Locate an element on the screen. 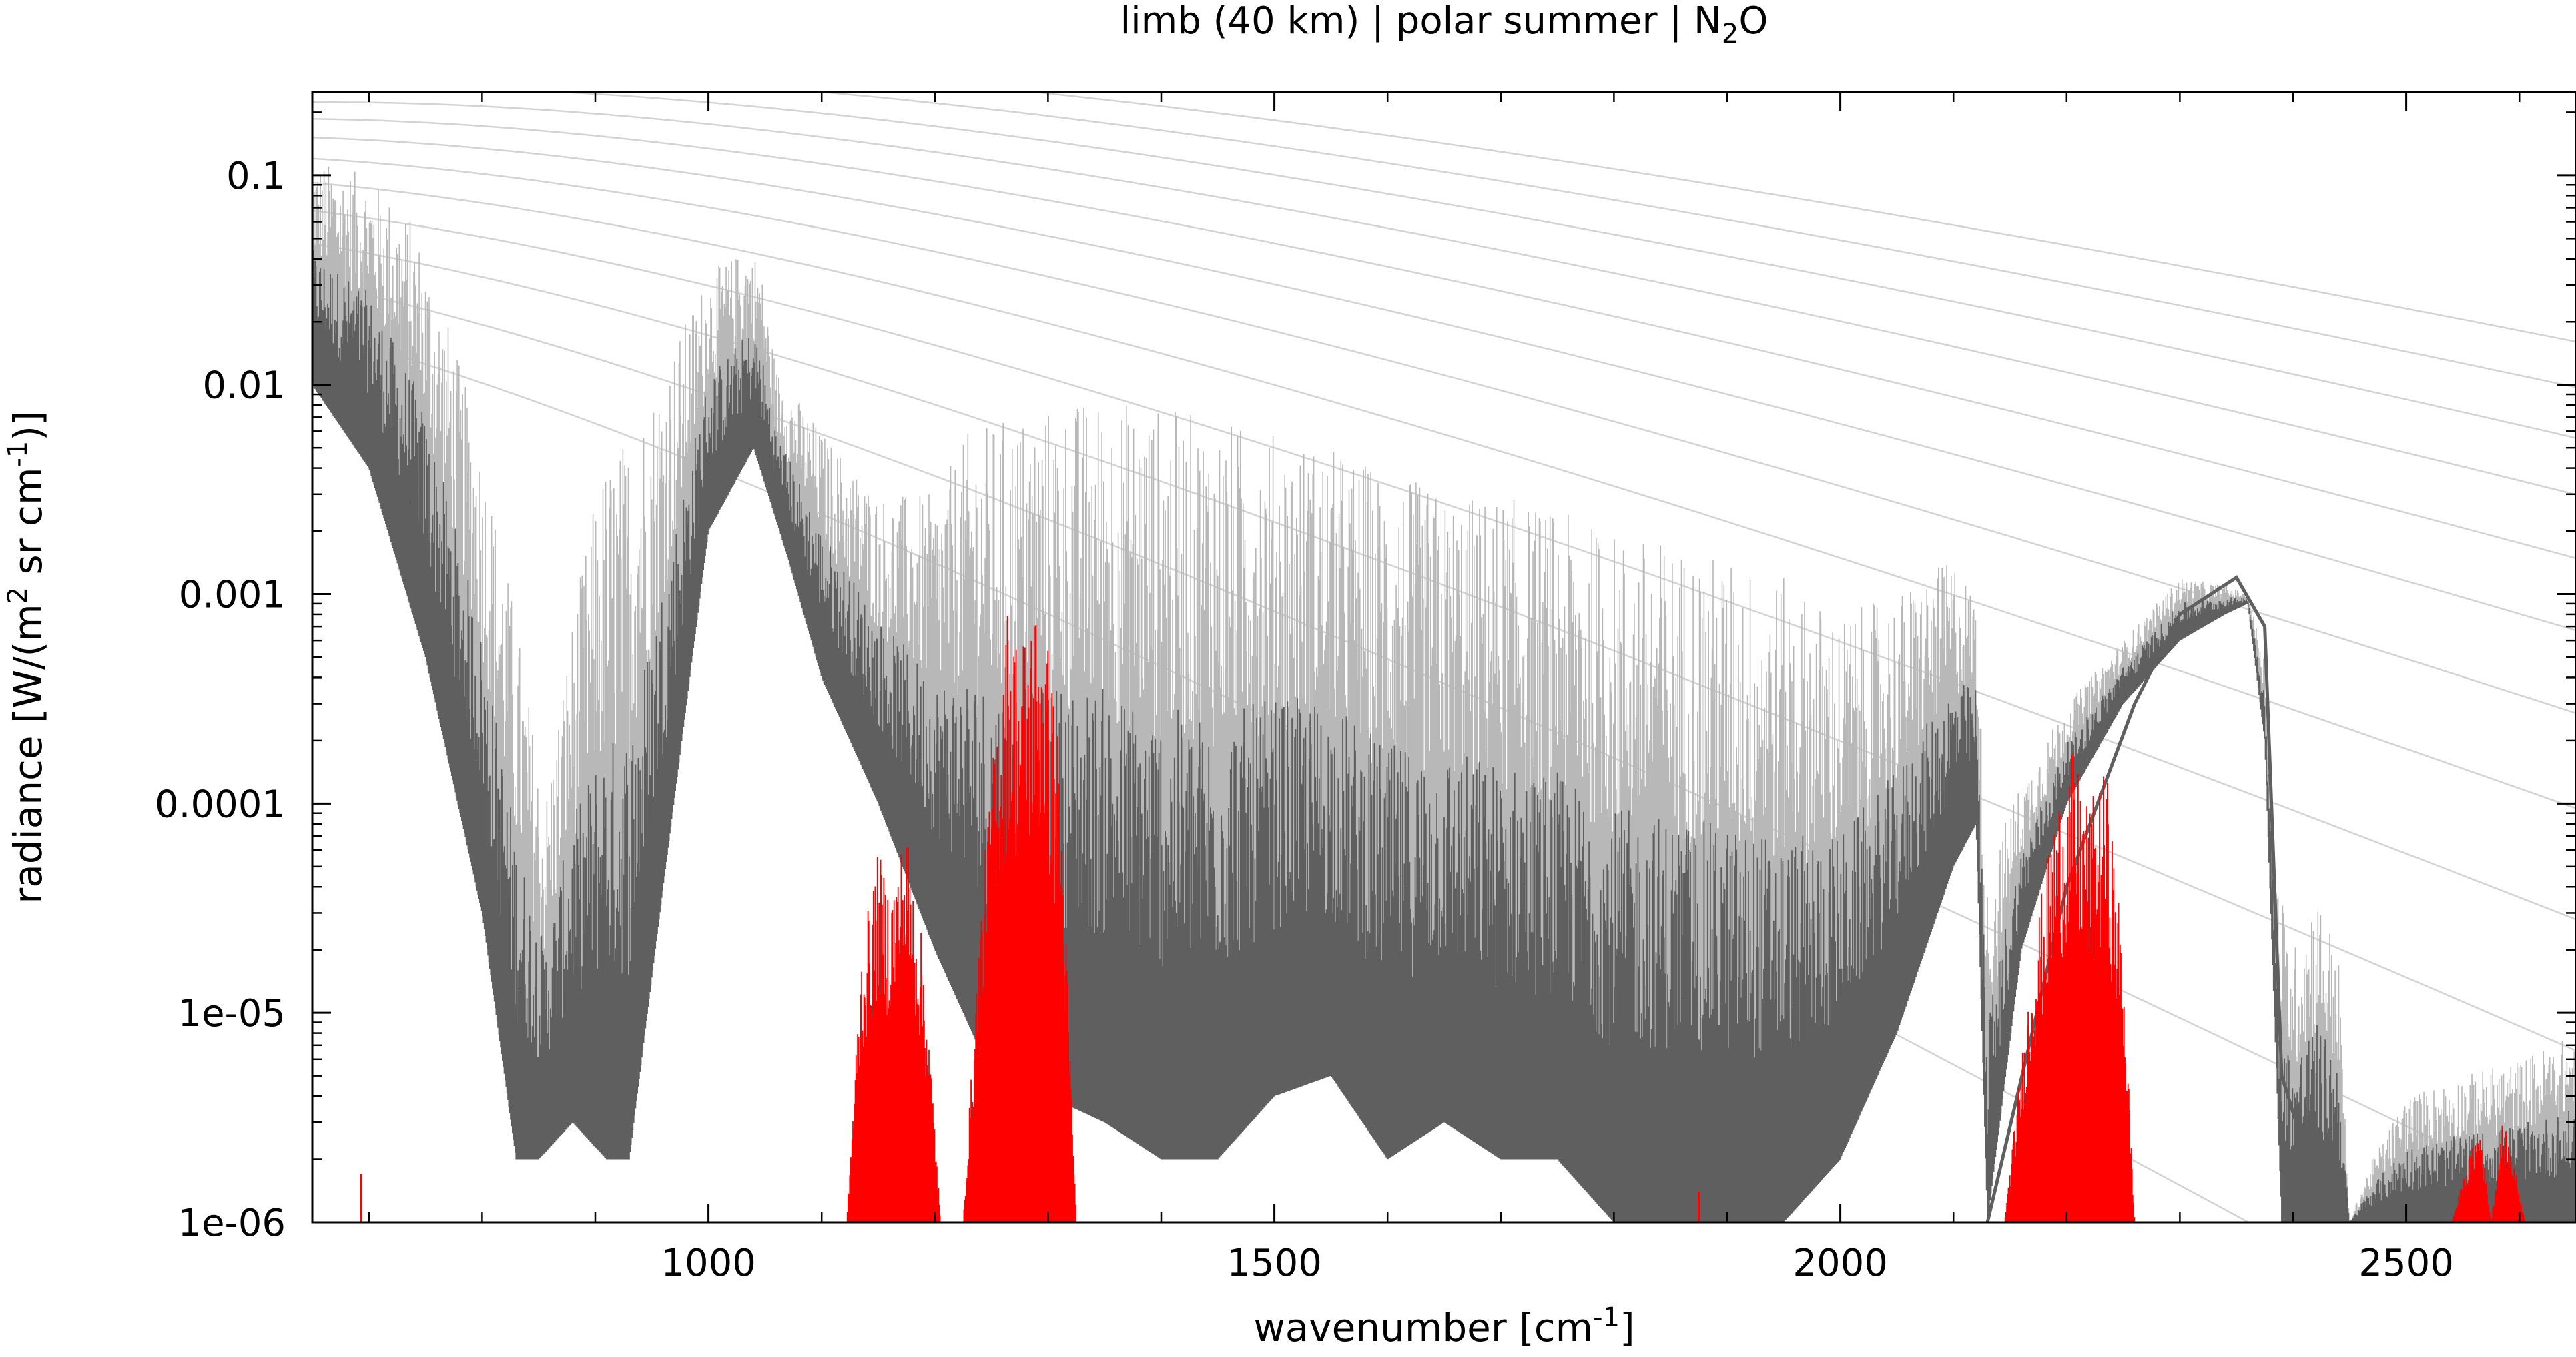  y-tick-label: 0.001 is located at coordinates (232, 595).